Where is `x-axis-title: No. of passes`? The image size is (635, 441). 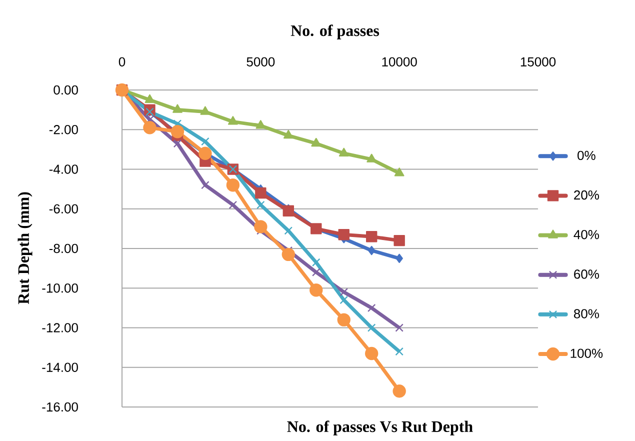
x-axis-title: No. of passes is located at coordinates (335, 32).